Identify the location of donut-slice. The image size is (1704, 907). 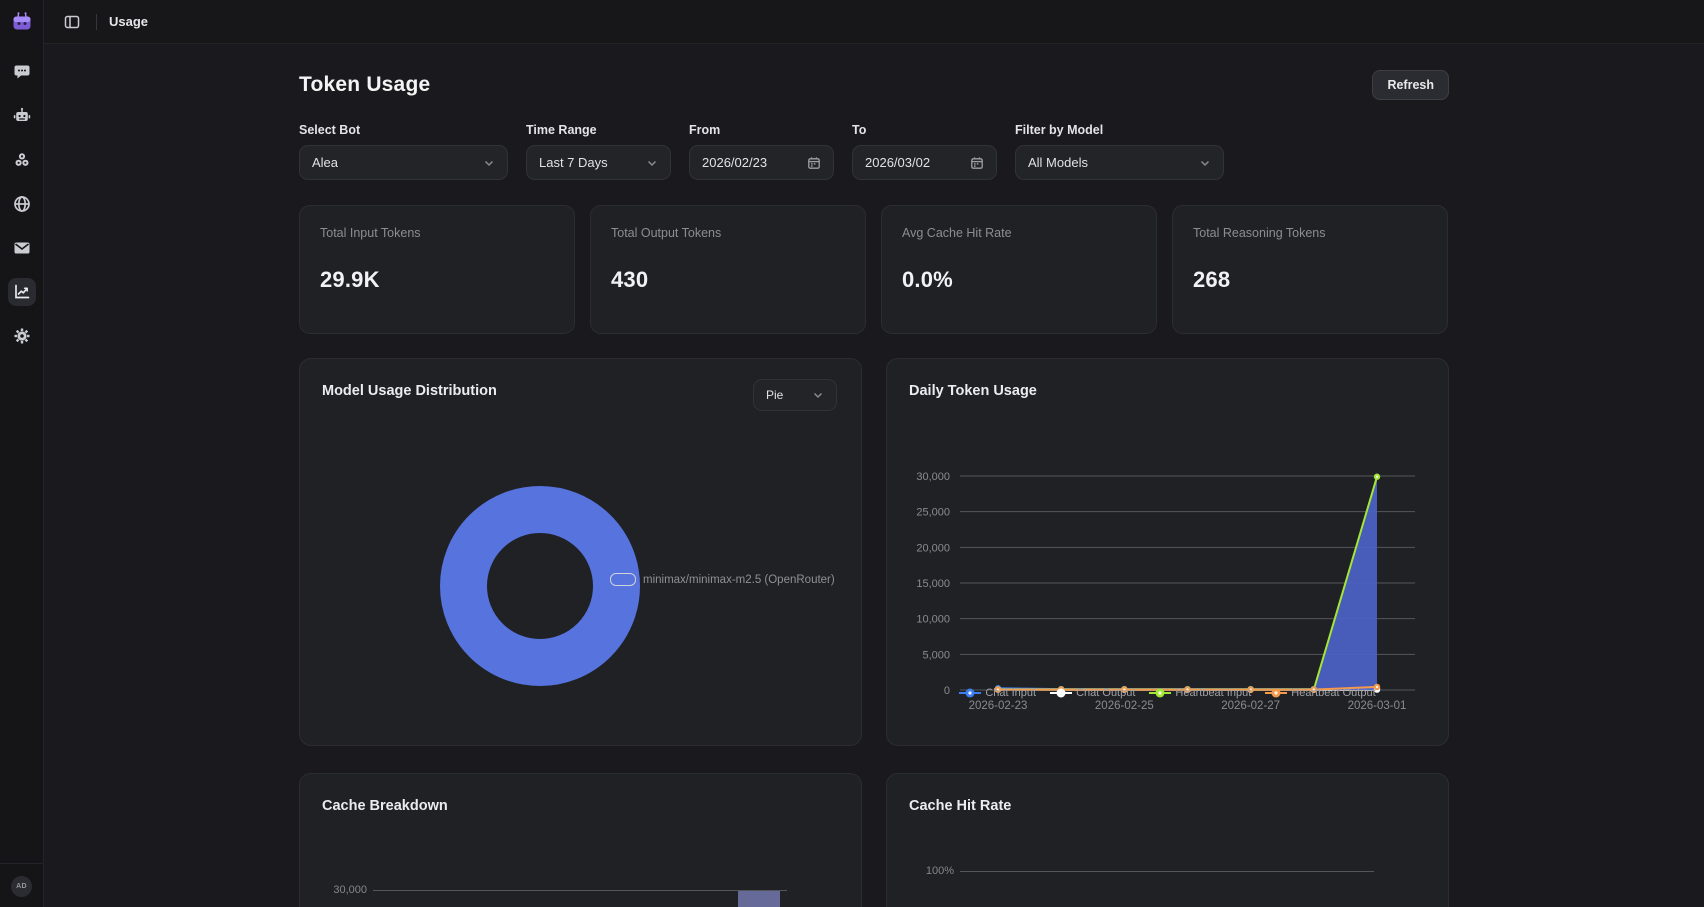
(540, 586).